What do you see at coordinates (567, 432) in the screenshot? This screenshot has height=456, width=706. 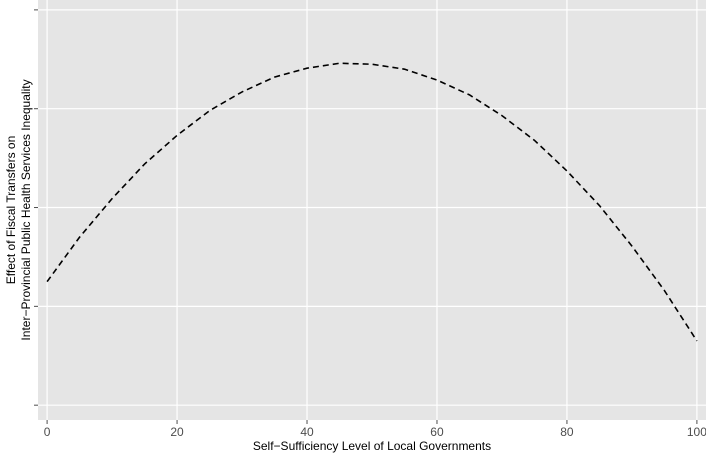 I see `x-tick-label: 80` at bounding box center [567, 432].